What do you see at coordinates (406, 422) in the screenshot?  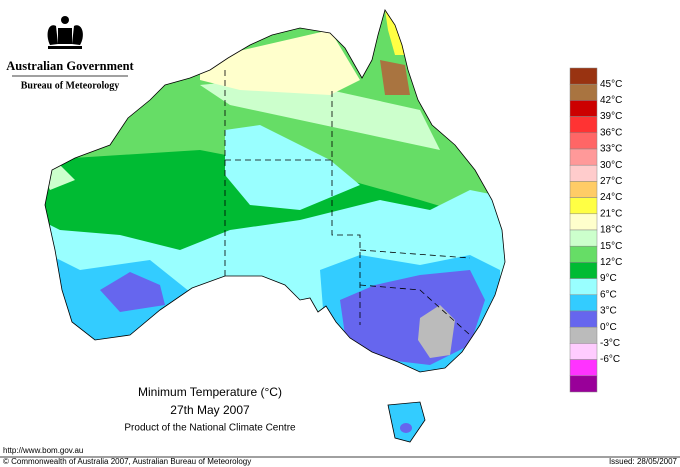 I see `tasmania` at bounding box center [406, 422].